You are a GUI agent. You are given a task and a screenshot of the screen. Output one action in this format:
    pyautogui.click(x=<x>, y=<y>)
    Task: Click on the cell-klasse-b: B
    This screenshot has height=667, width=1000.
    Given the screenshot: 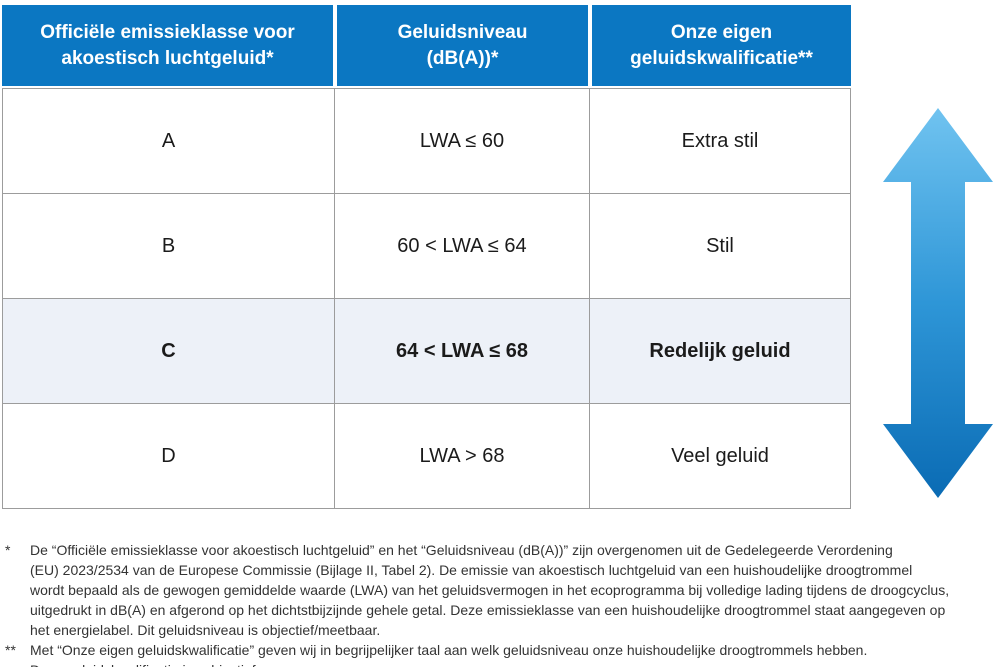 What is the action you would take?
    pyautogui.click(x=169, y=246)
    